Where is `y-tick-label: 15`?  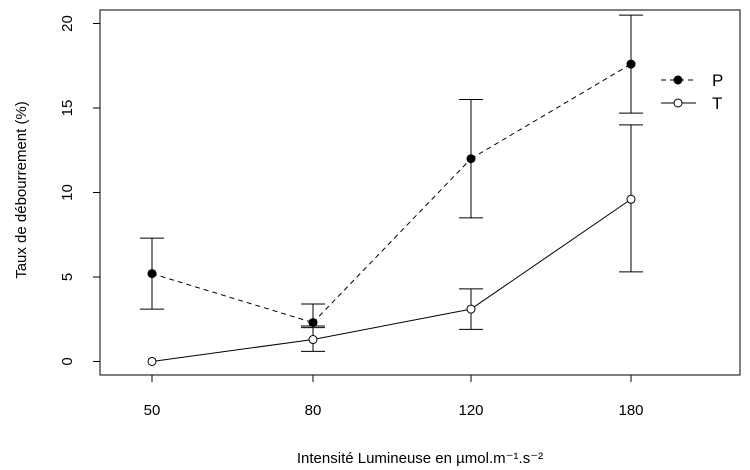 y-tick-label: 15 is located at coordinates (67, 108).